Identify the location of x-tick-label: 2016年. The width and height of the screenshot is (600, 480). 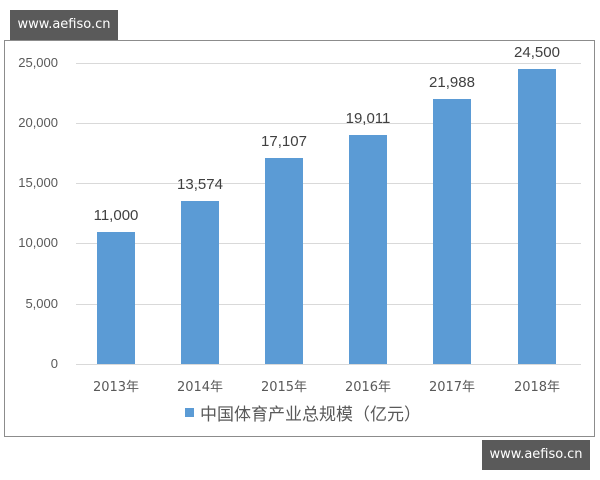
(368, 387).